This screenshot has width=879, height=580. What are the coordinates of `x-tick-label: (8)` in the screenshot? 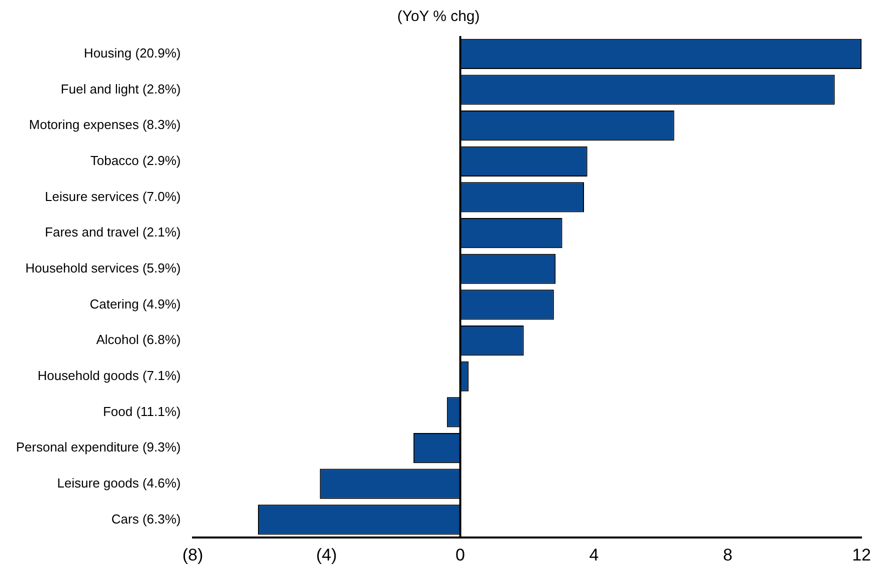 It's located at (193, 554).